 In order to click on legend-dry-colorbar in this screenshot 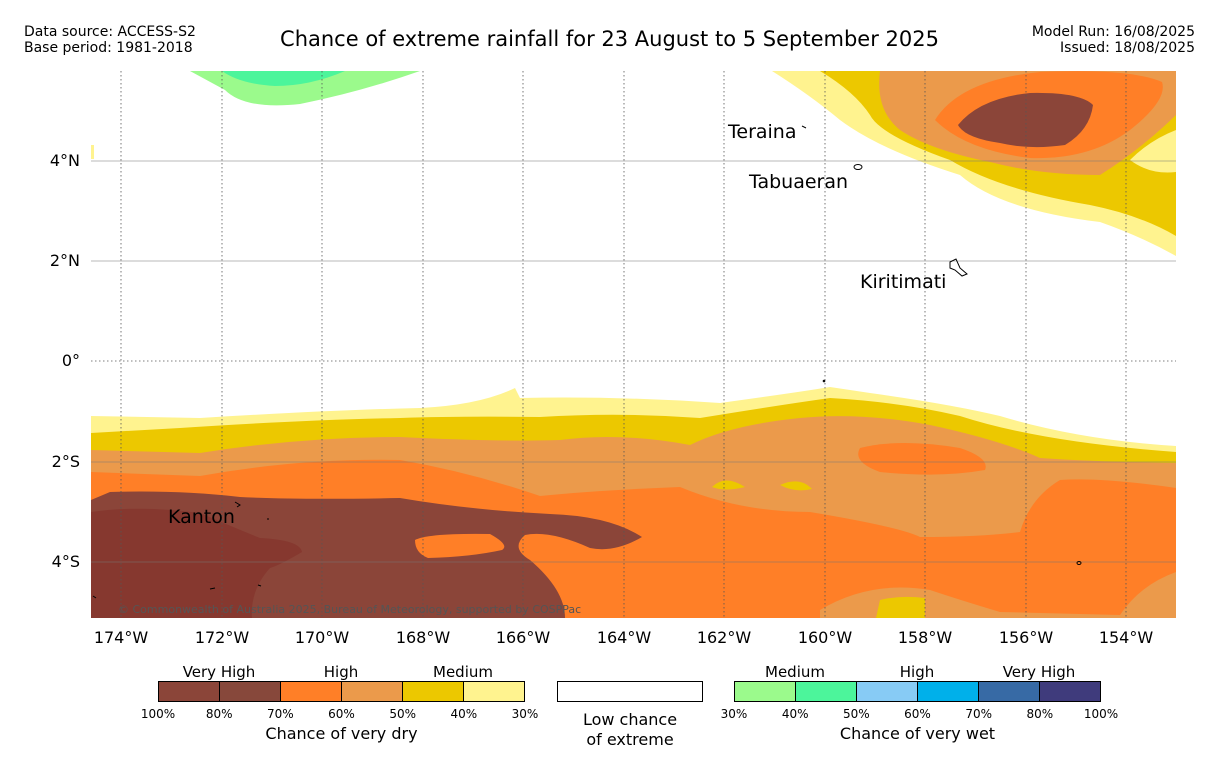, I will do `click(341, 691)`.